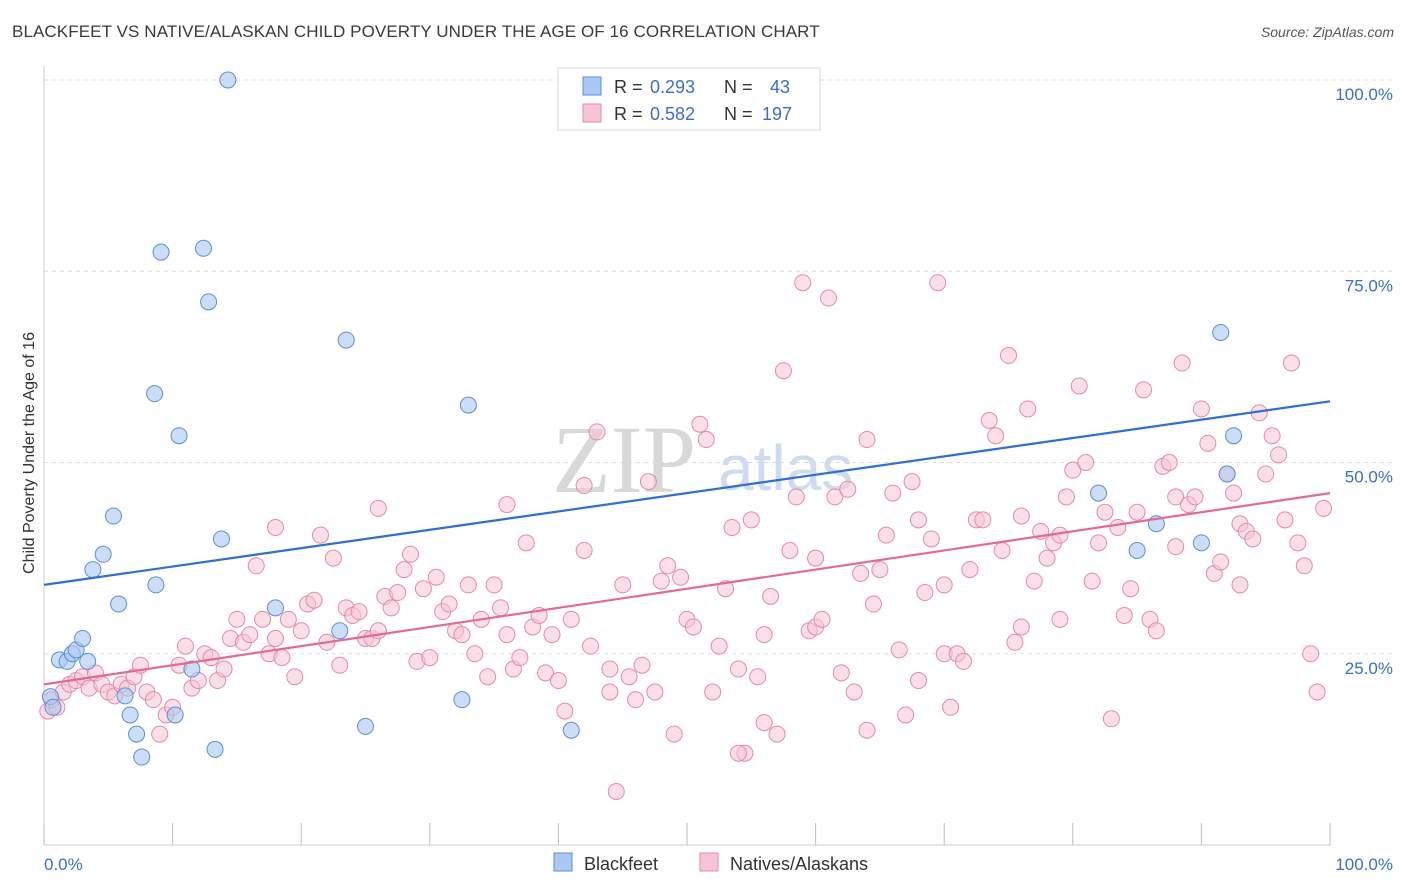 This screenshot has width=1406, height=892. Describe the element at coordinates (1369, 477) in the screenshot. I see `y-tick-label-50: 50.0%` at that location.